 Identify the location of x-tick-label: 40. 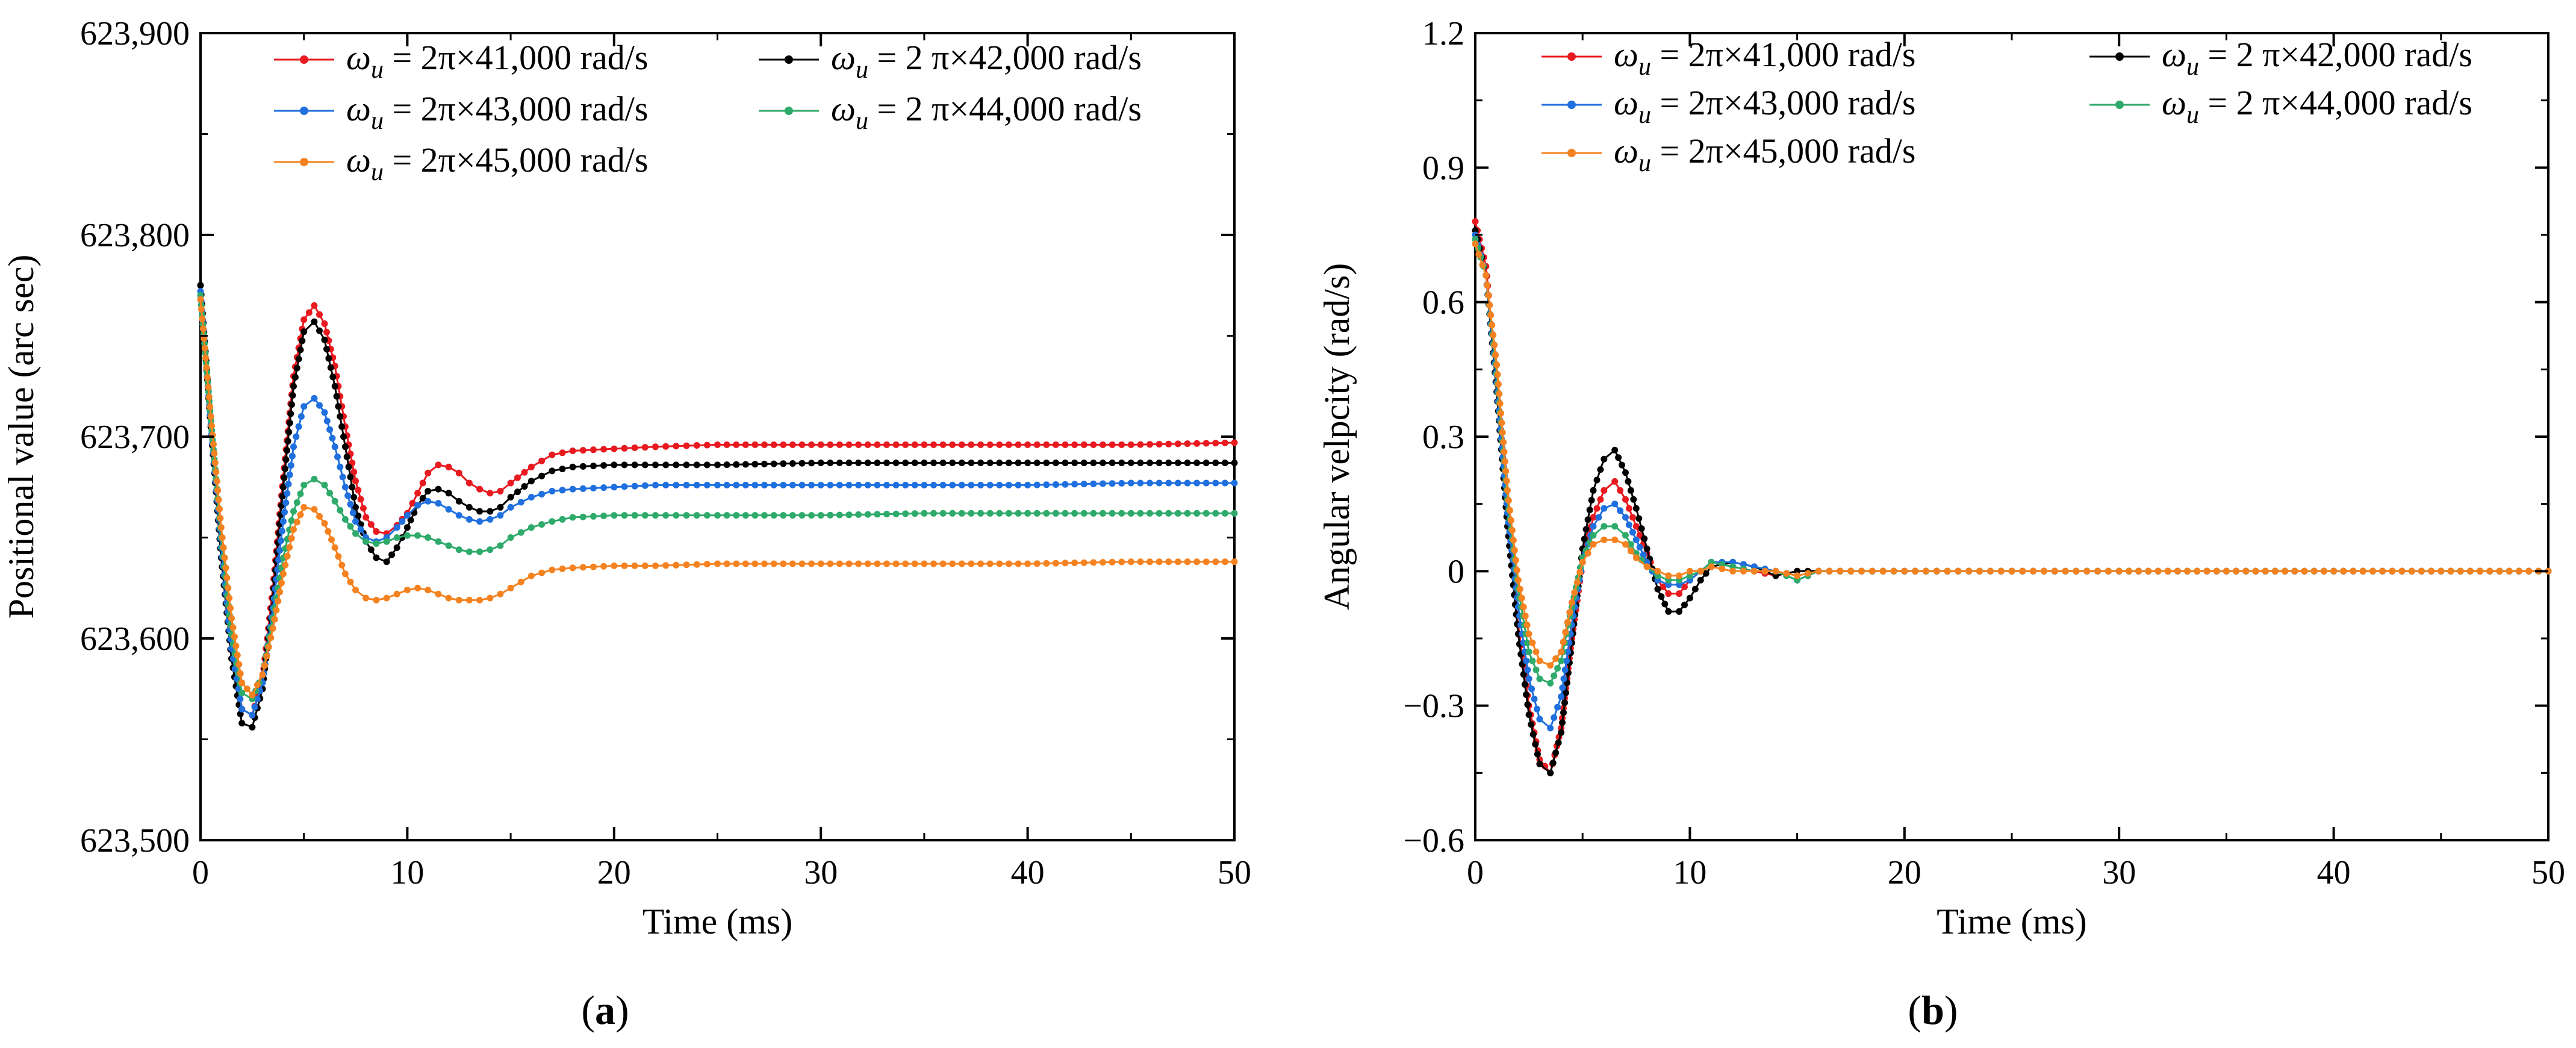
(2334, 872).